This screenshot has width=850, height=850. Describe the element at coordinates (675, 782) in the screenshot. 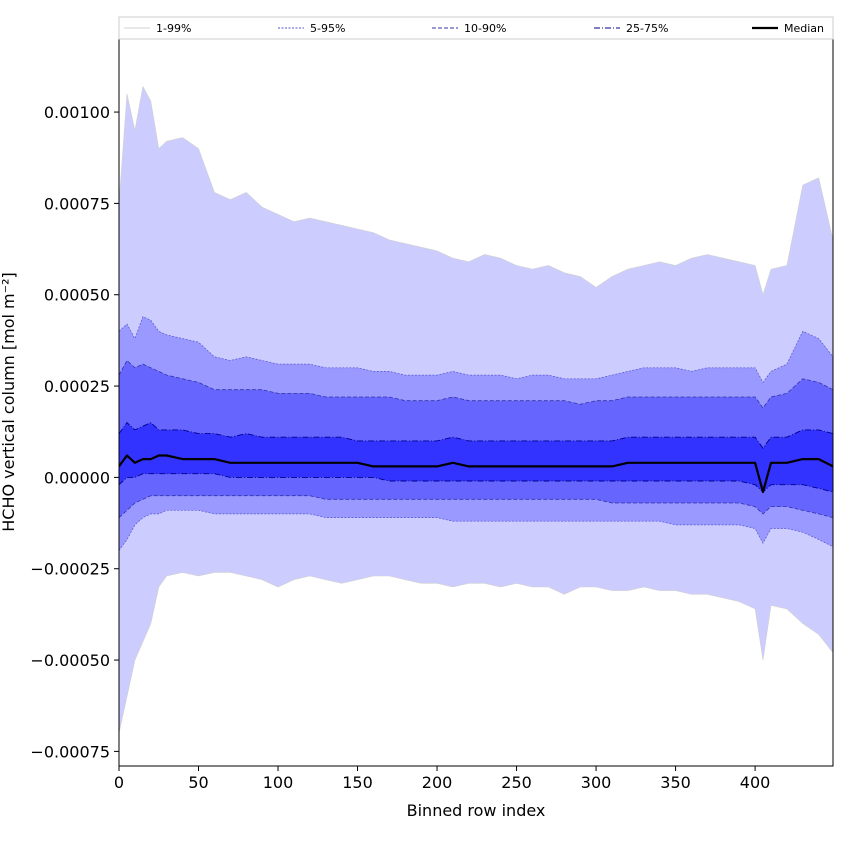

I see `x-tick-label: 350` at that location.